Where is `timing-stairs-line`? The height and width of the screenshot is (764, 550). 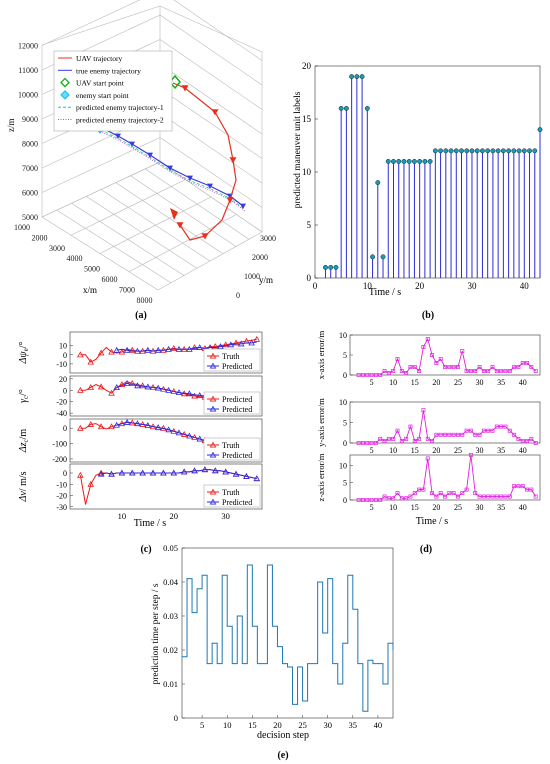
timing-stairs-line is located at coordinates (288, 638).